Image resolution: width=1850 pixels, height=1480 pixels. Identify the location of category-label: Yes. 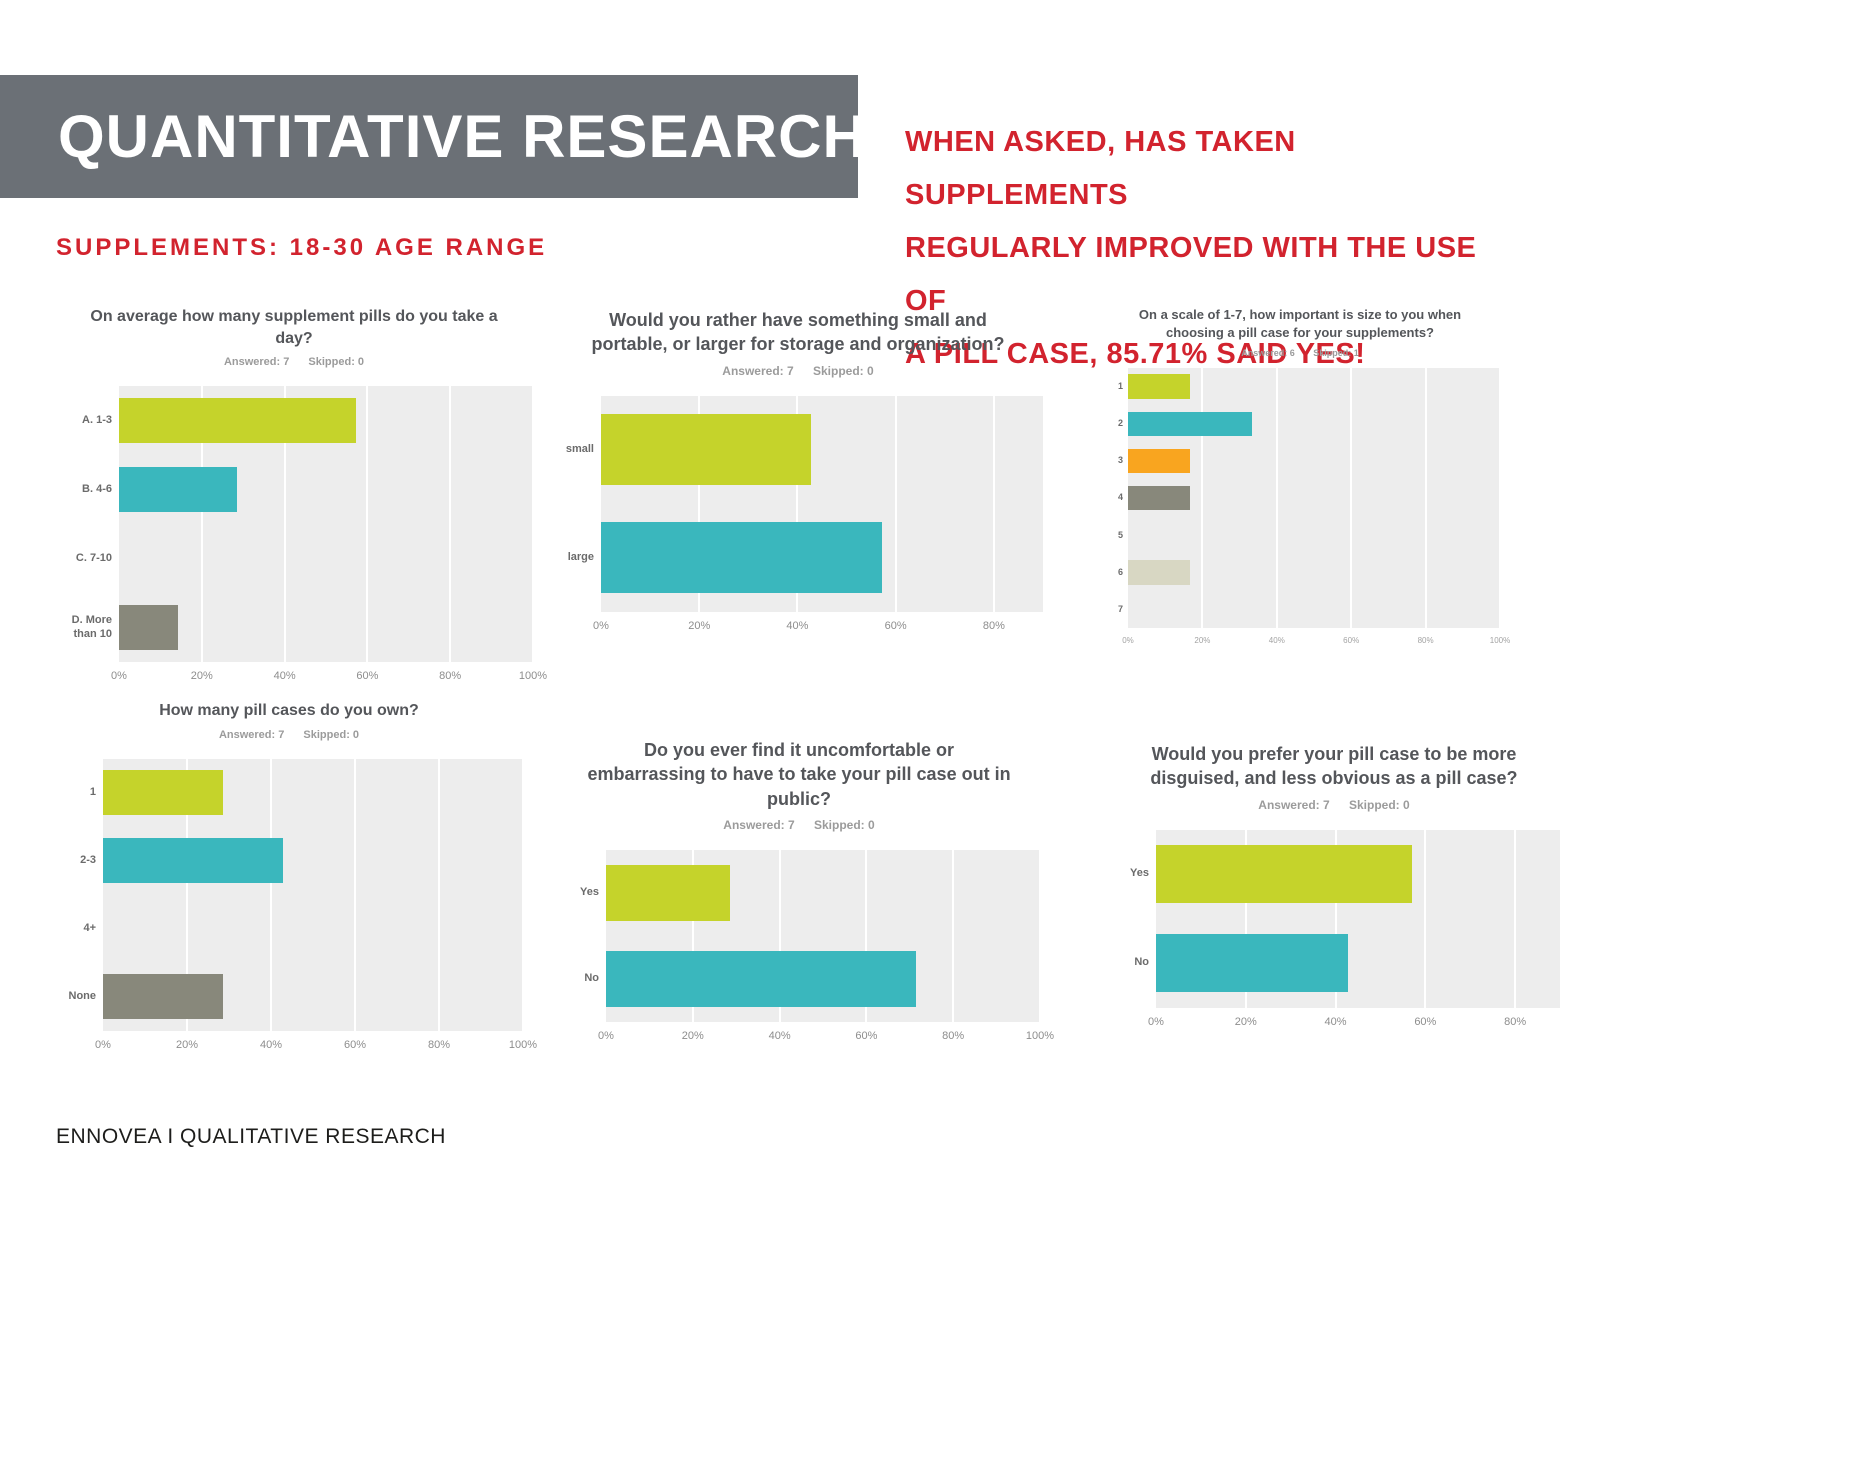
(589, 892).